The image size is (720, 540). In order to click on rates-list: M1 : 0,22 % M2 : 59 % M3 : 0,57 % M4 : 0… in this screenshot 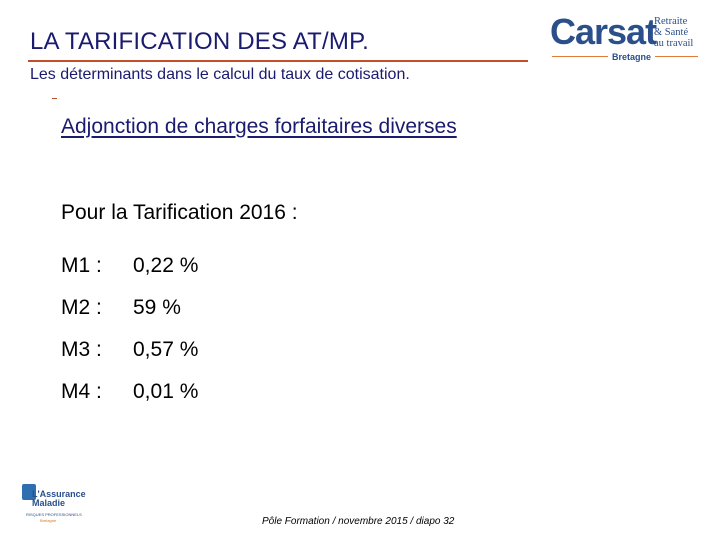, I will do `click(129, 329)`.